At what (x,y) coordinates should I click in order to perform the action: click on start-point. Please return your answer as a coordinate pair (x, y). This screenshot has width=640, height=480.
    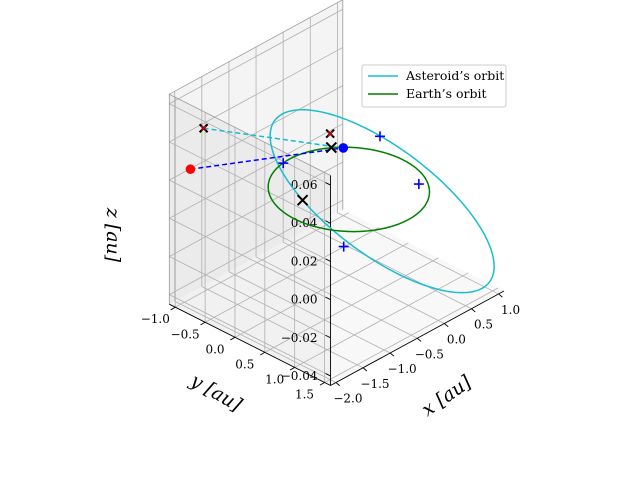
    Looking at the image, I should click on (190, 169).